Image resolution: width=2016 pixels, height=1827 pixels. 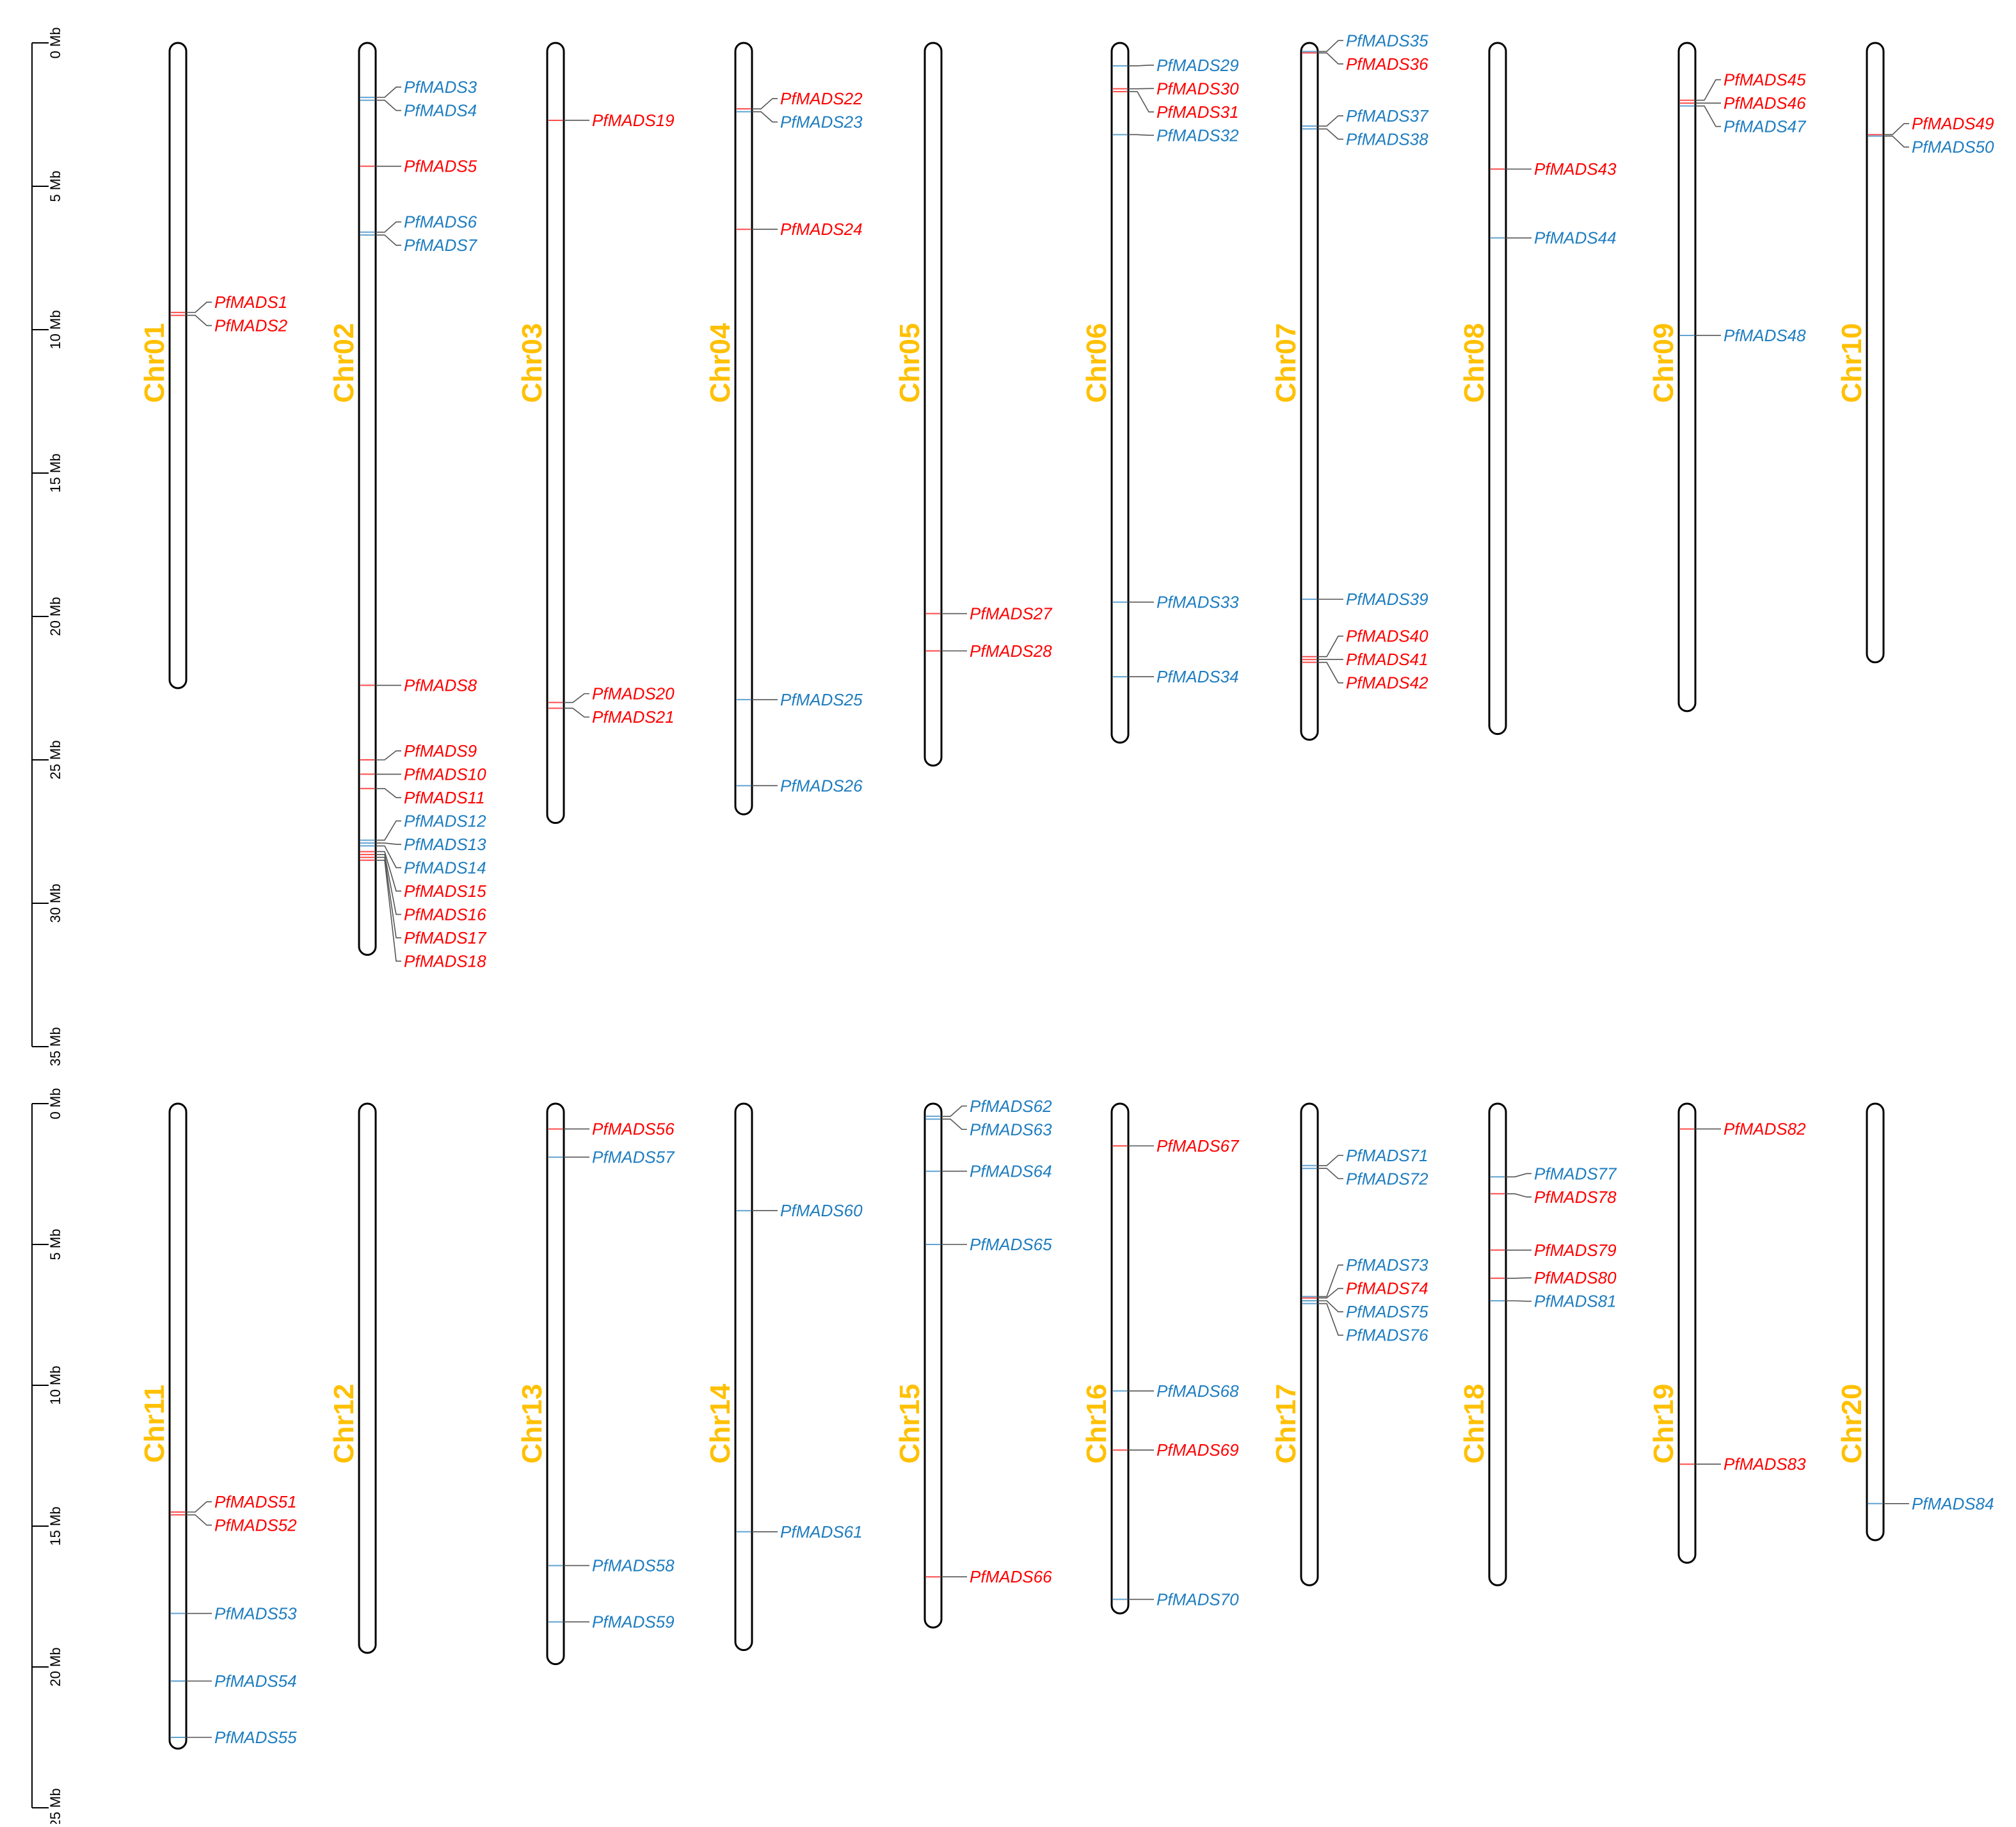 What do you see at coordinates (1387, 139) in the screenshot?
I see `gene-label: PfMADS38` at bounding box center [1387, 139].